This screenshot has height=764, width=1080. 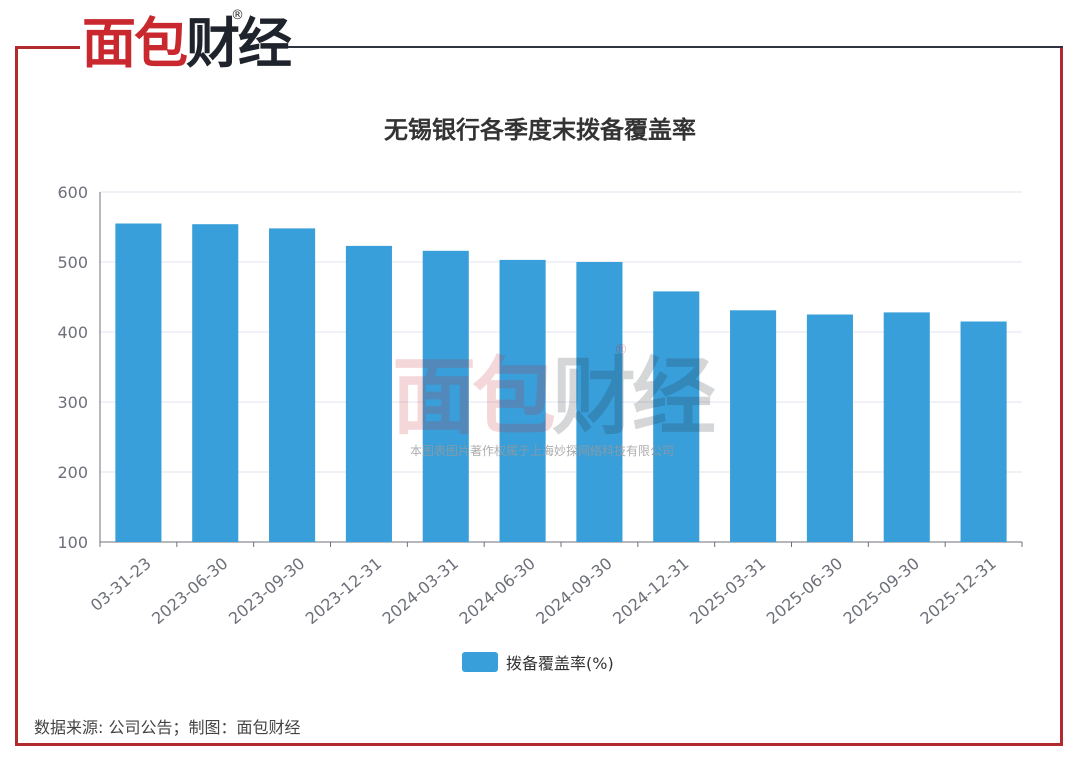 I want to click on x-tick-label: 03-31-23, so click(x=121, y=584).